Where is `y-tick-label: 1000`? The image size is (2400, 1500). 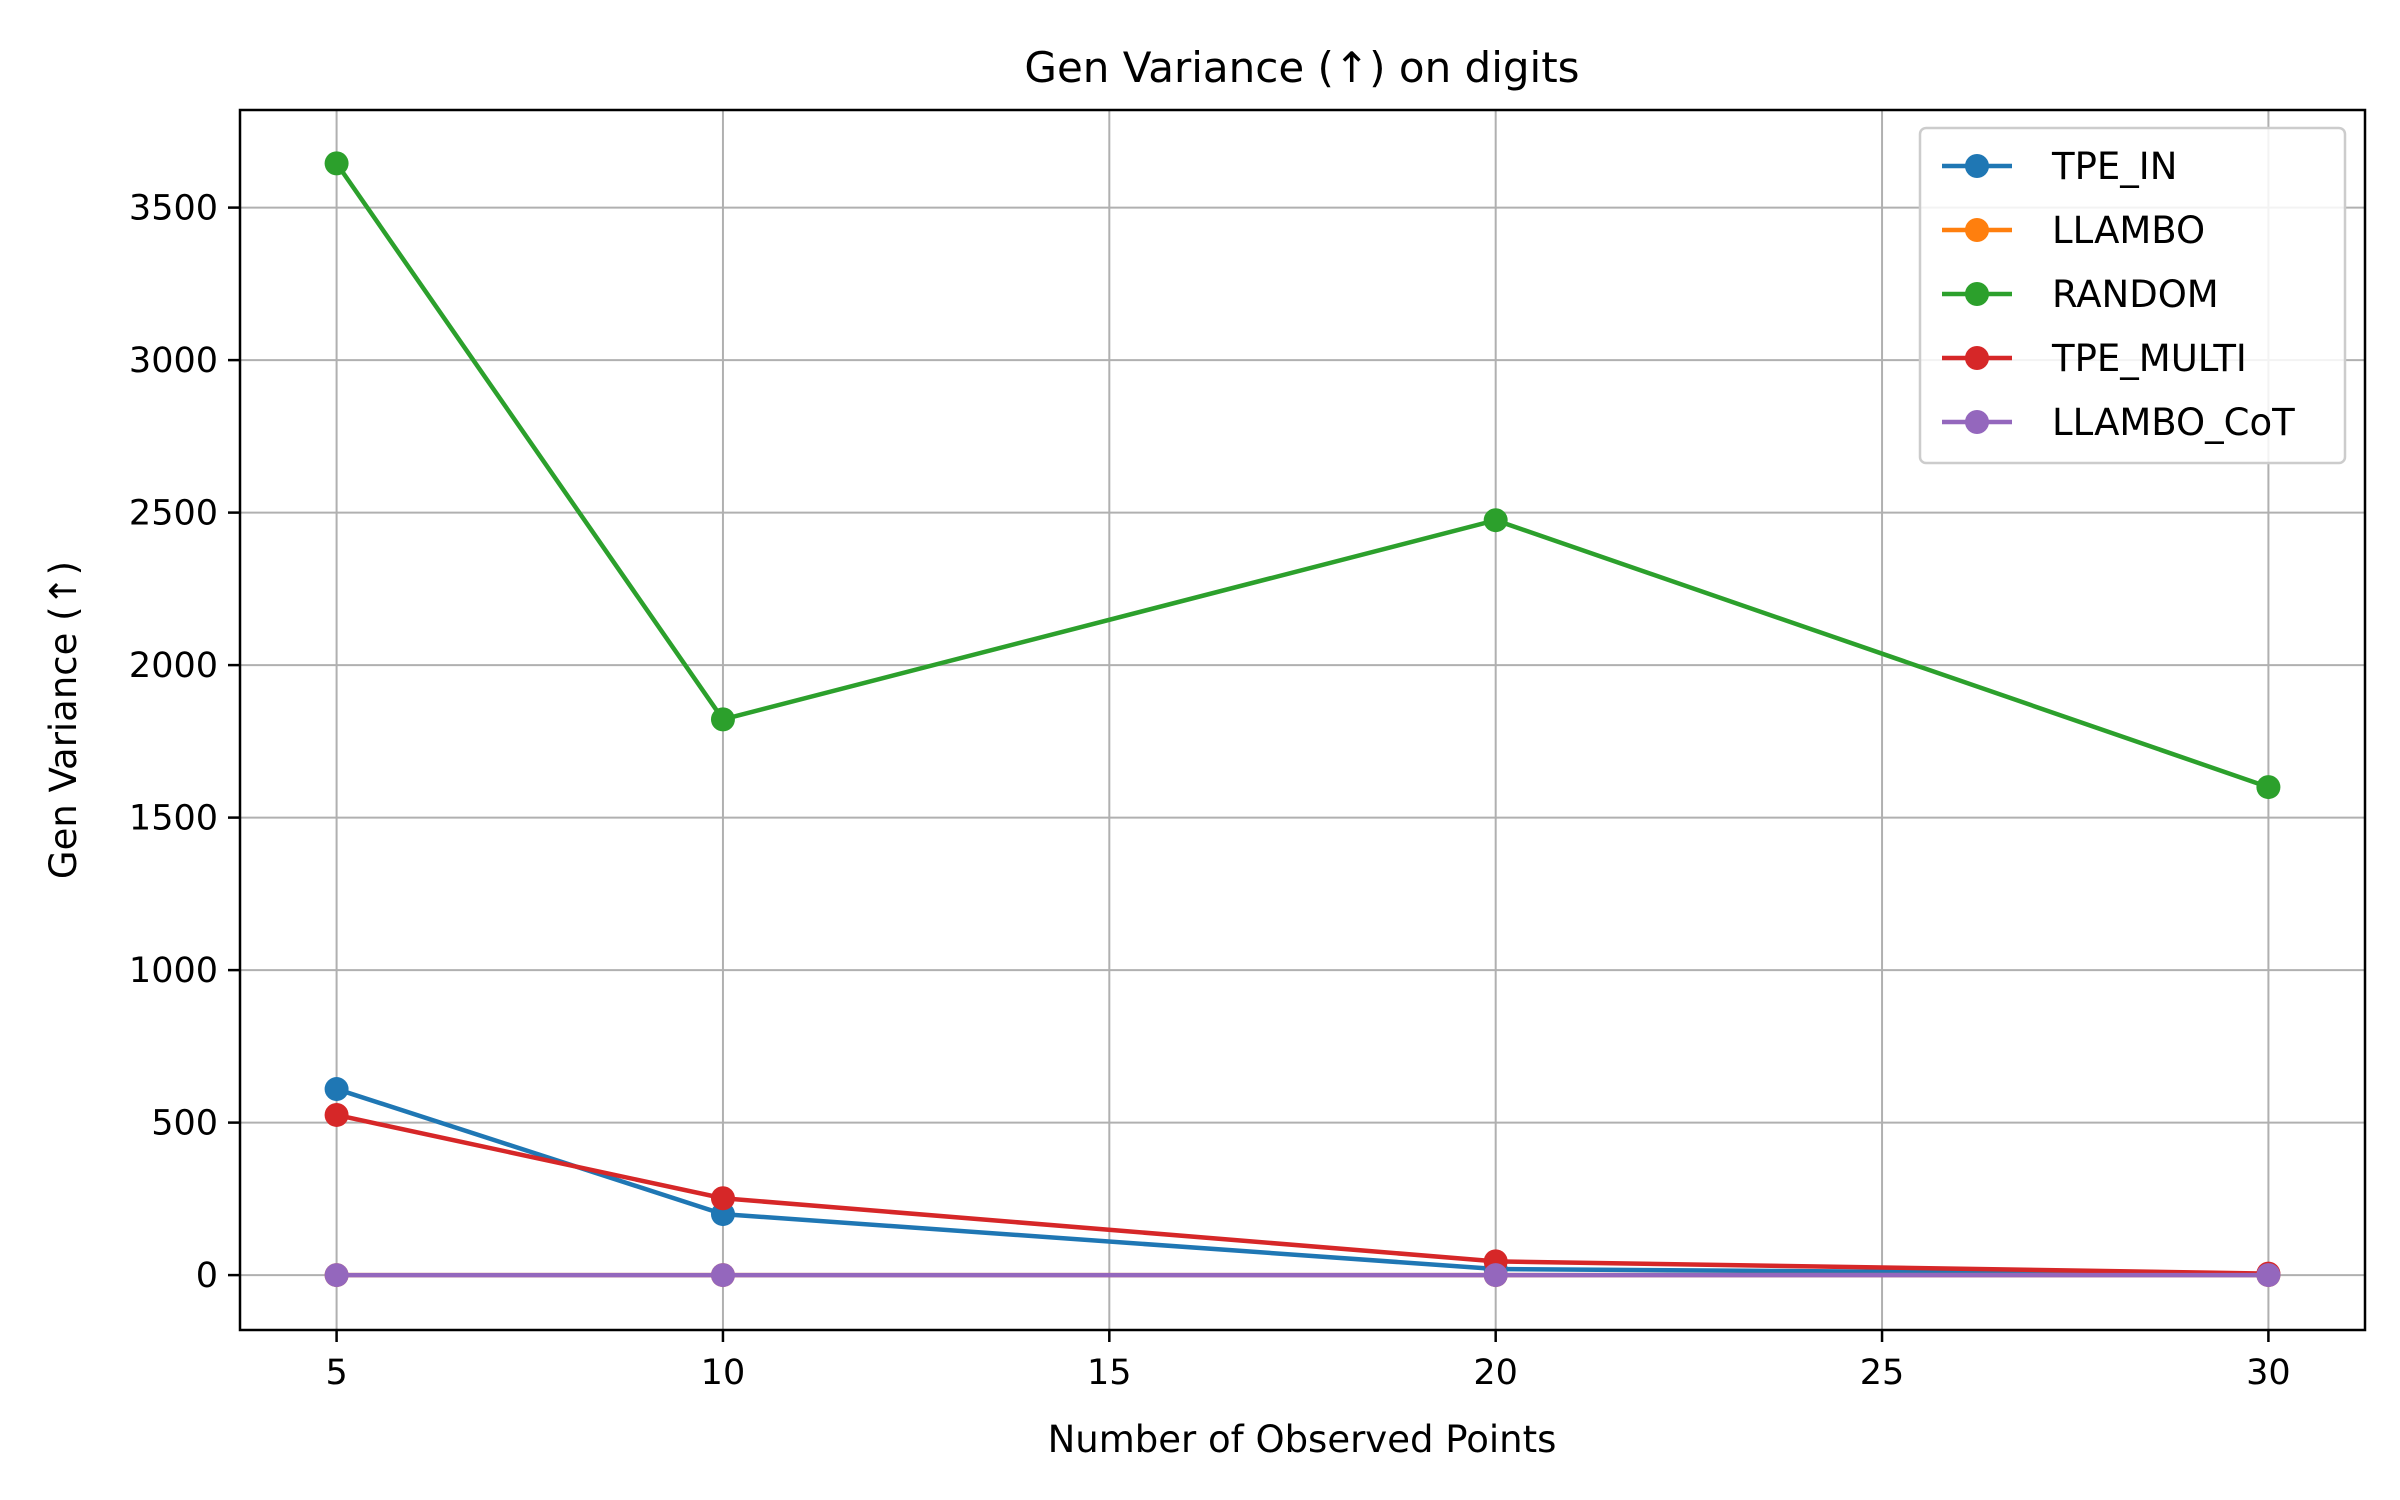 y-tick-label: 1000 is located at coordinates (173, 971).